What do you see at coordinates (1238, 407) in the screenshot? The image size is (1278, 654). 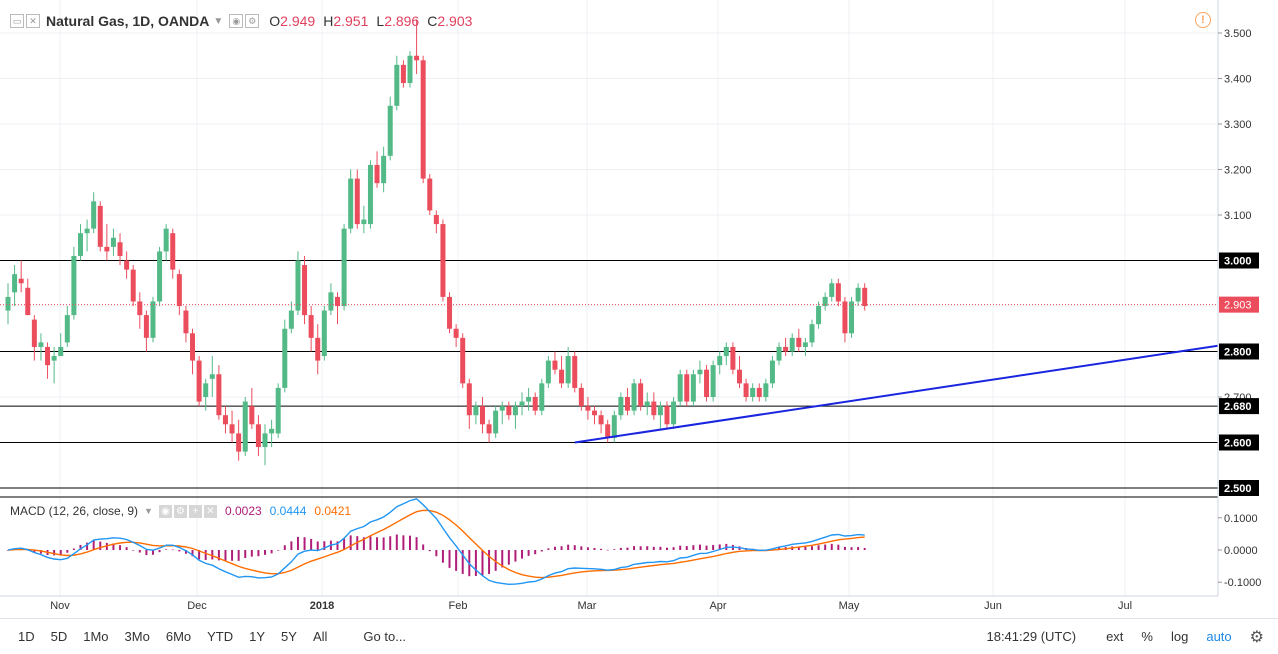 I see `level-badge-label: 2.680` at bounding box center [1238, 407].